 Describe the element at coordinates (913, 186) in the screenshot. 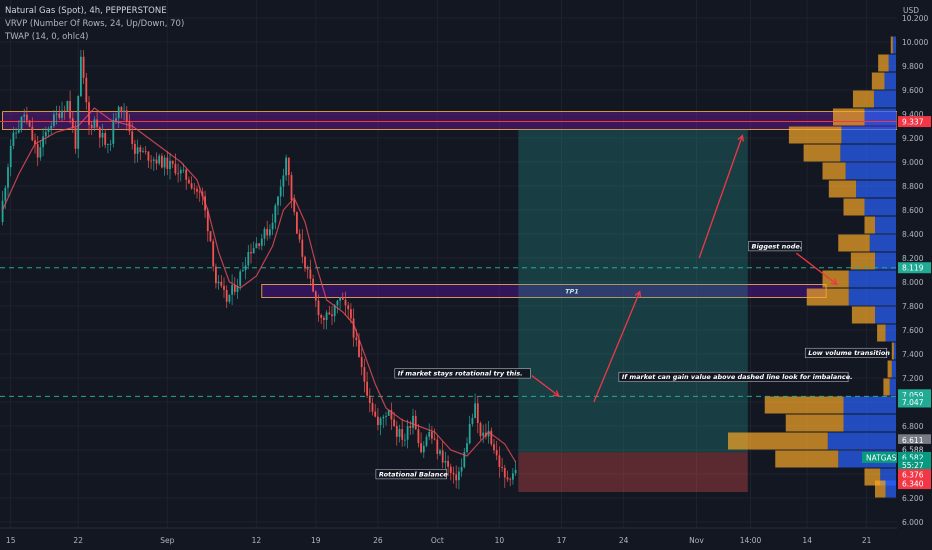

I see `price-tick: 8.800` at that location.